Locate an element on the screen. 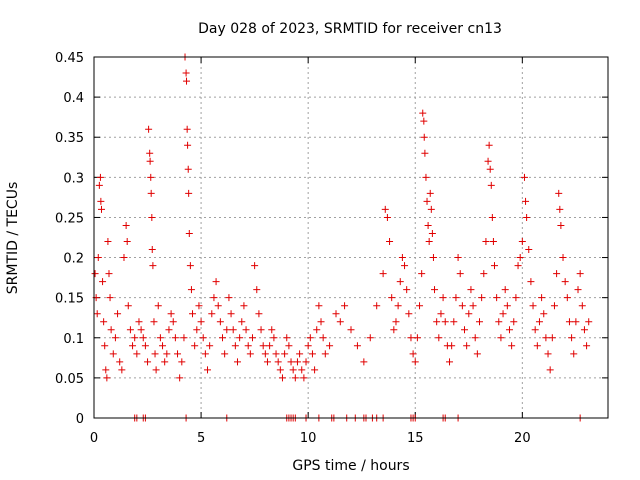 The image size is (640, 480). y-axis-label: SRMTID / TECUs is located at coordinates (13, 238).